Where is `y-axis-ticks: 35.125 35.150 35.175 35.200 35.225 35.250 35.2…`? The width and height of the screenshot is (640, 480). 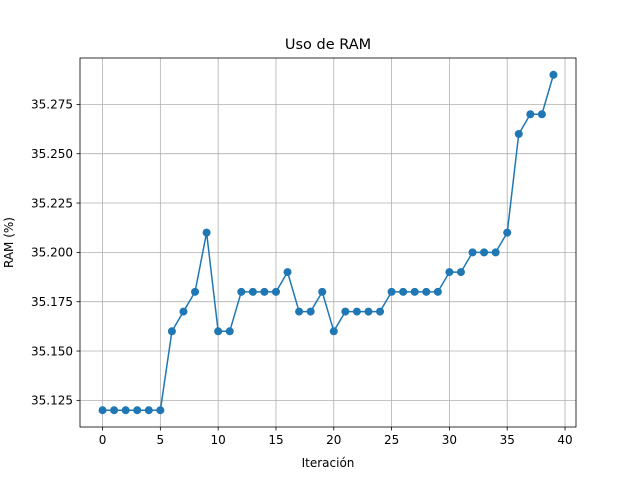 y-axis-ticks: 35.125 35.150 35.175 35.200 35.225 35.250 35.2… is located at coordinates (55, 253).